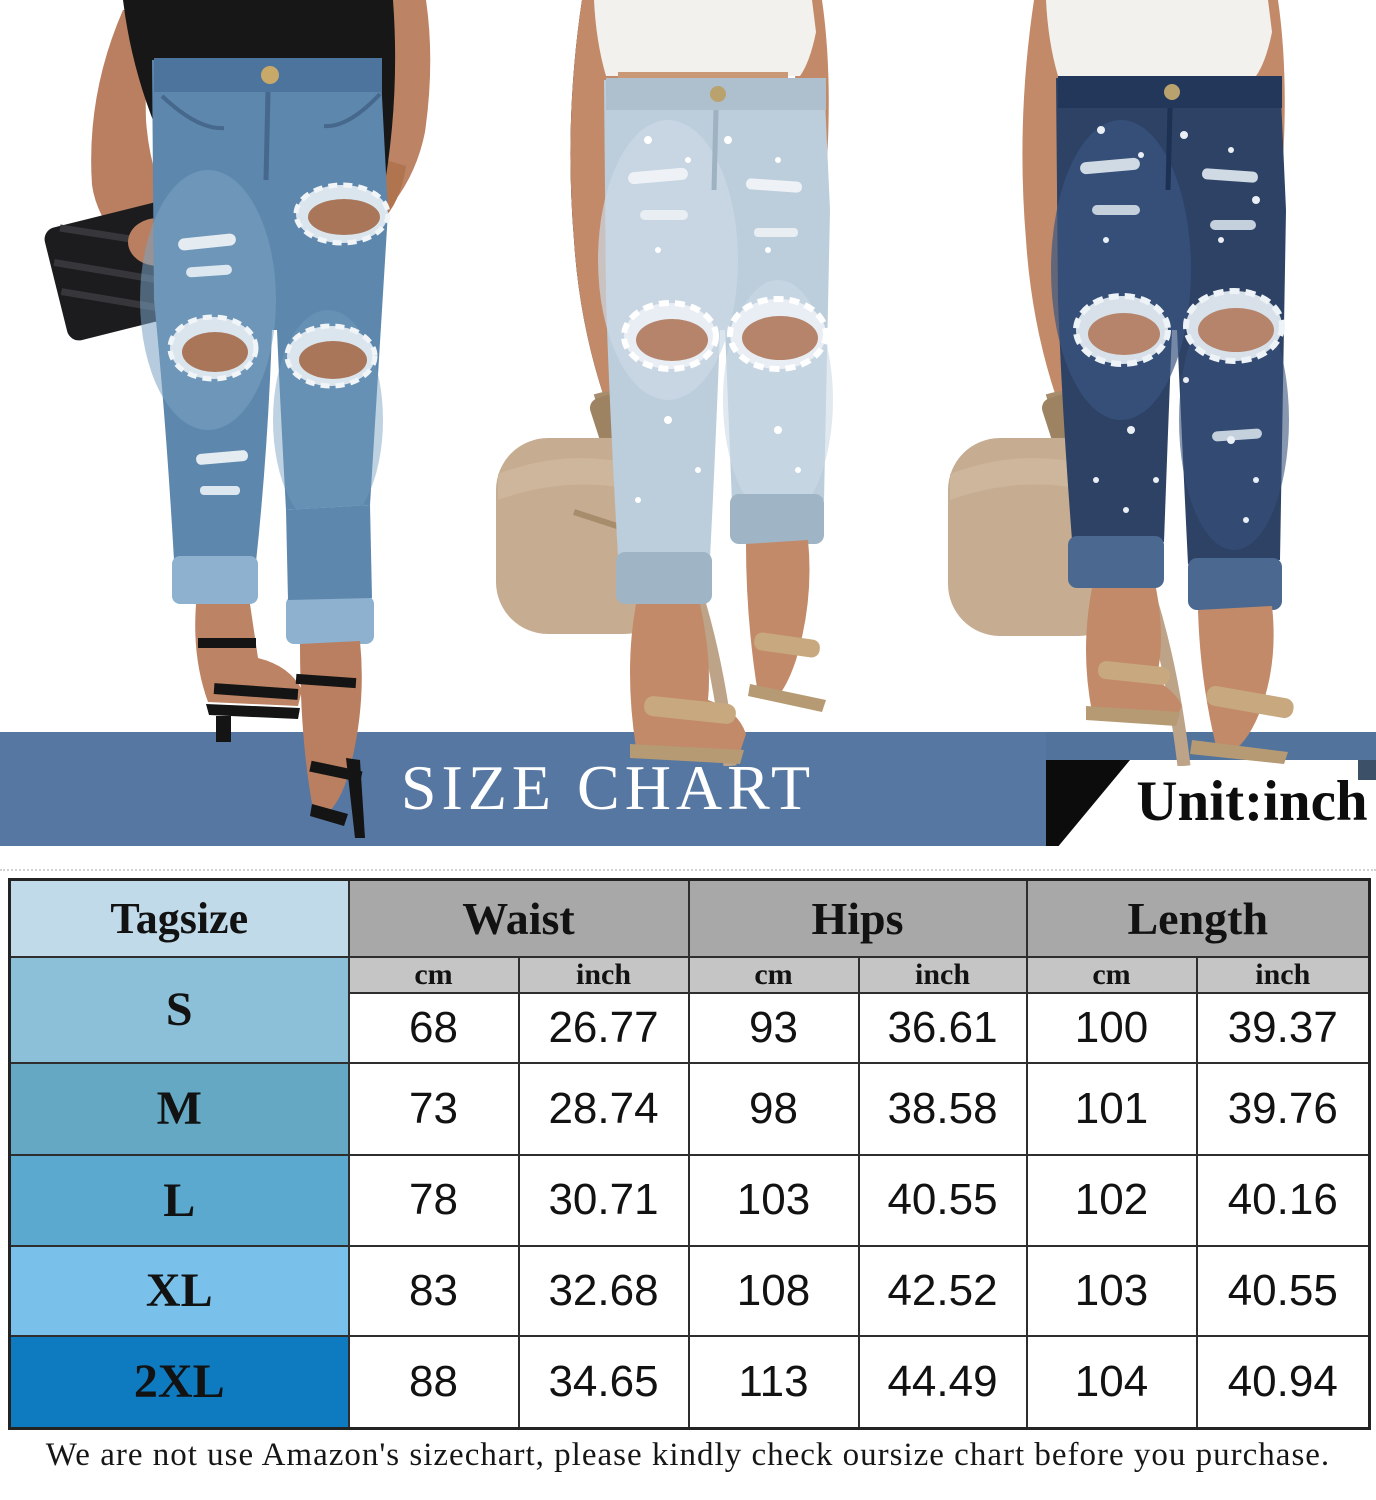 The height and width of the screenshot is (1500, 1376). I want to click on model-1-jeans, so click(265, 331).